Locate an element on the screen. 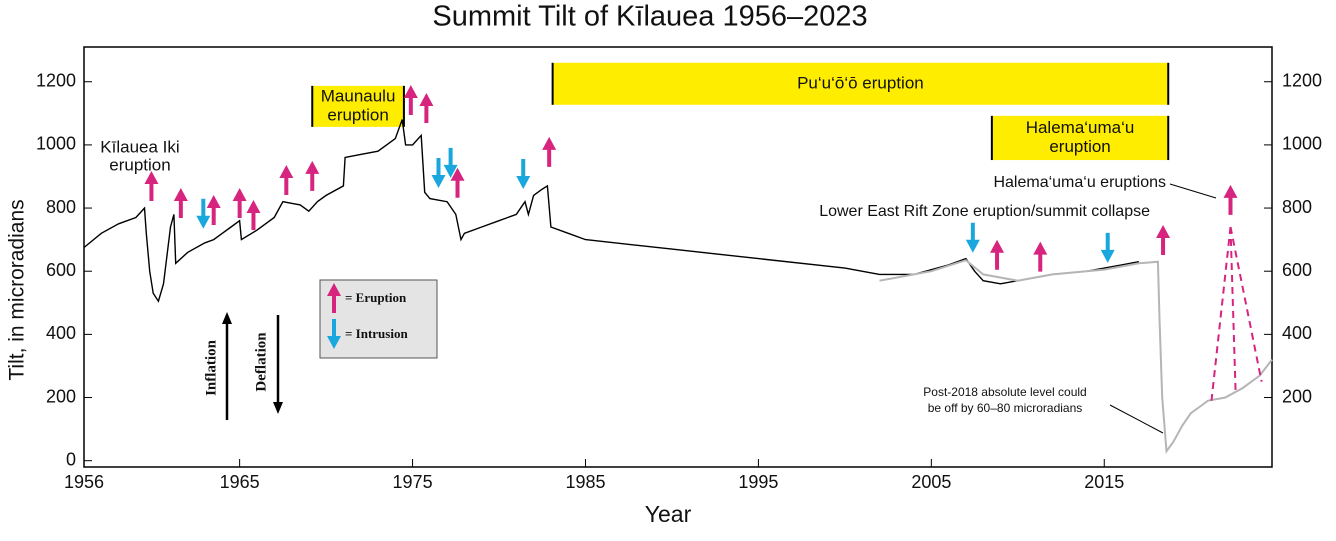  annotation: Halema‘uma‘u eruptions is located at coordinates (1079, 182).